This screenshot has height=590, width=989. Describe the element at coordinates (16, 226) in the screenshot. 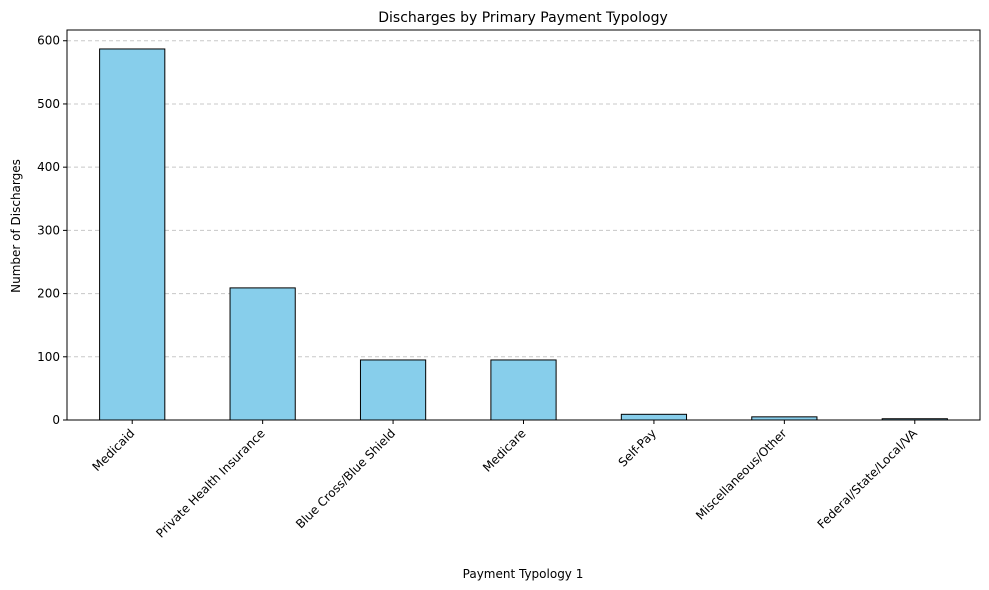

I see `y-axis-title: Number of Discharges` at that location.